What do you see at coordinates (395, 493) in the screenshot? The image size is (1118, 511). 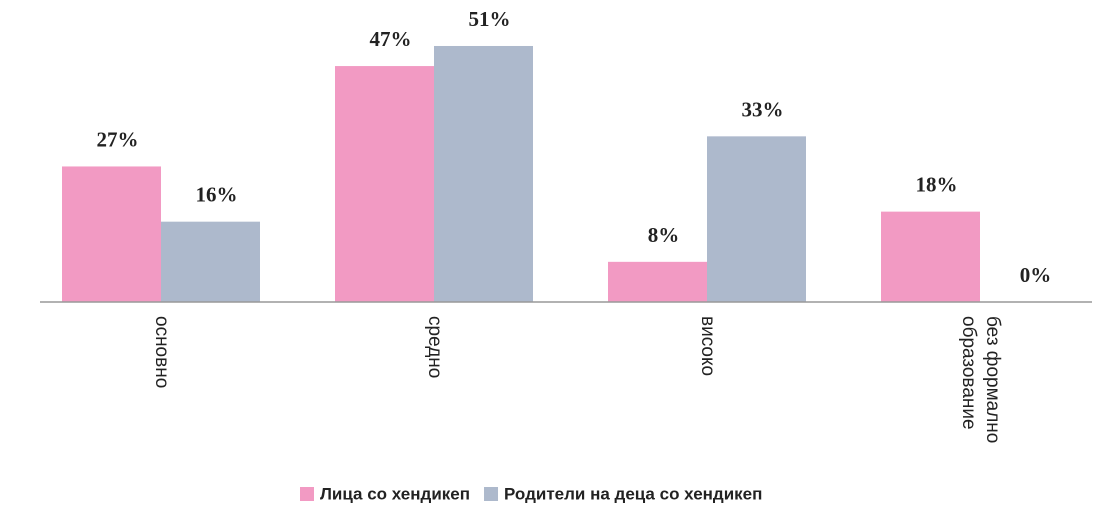 I see `legend-label: Лица со хендикеп` at bounding box center [395, 493].